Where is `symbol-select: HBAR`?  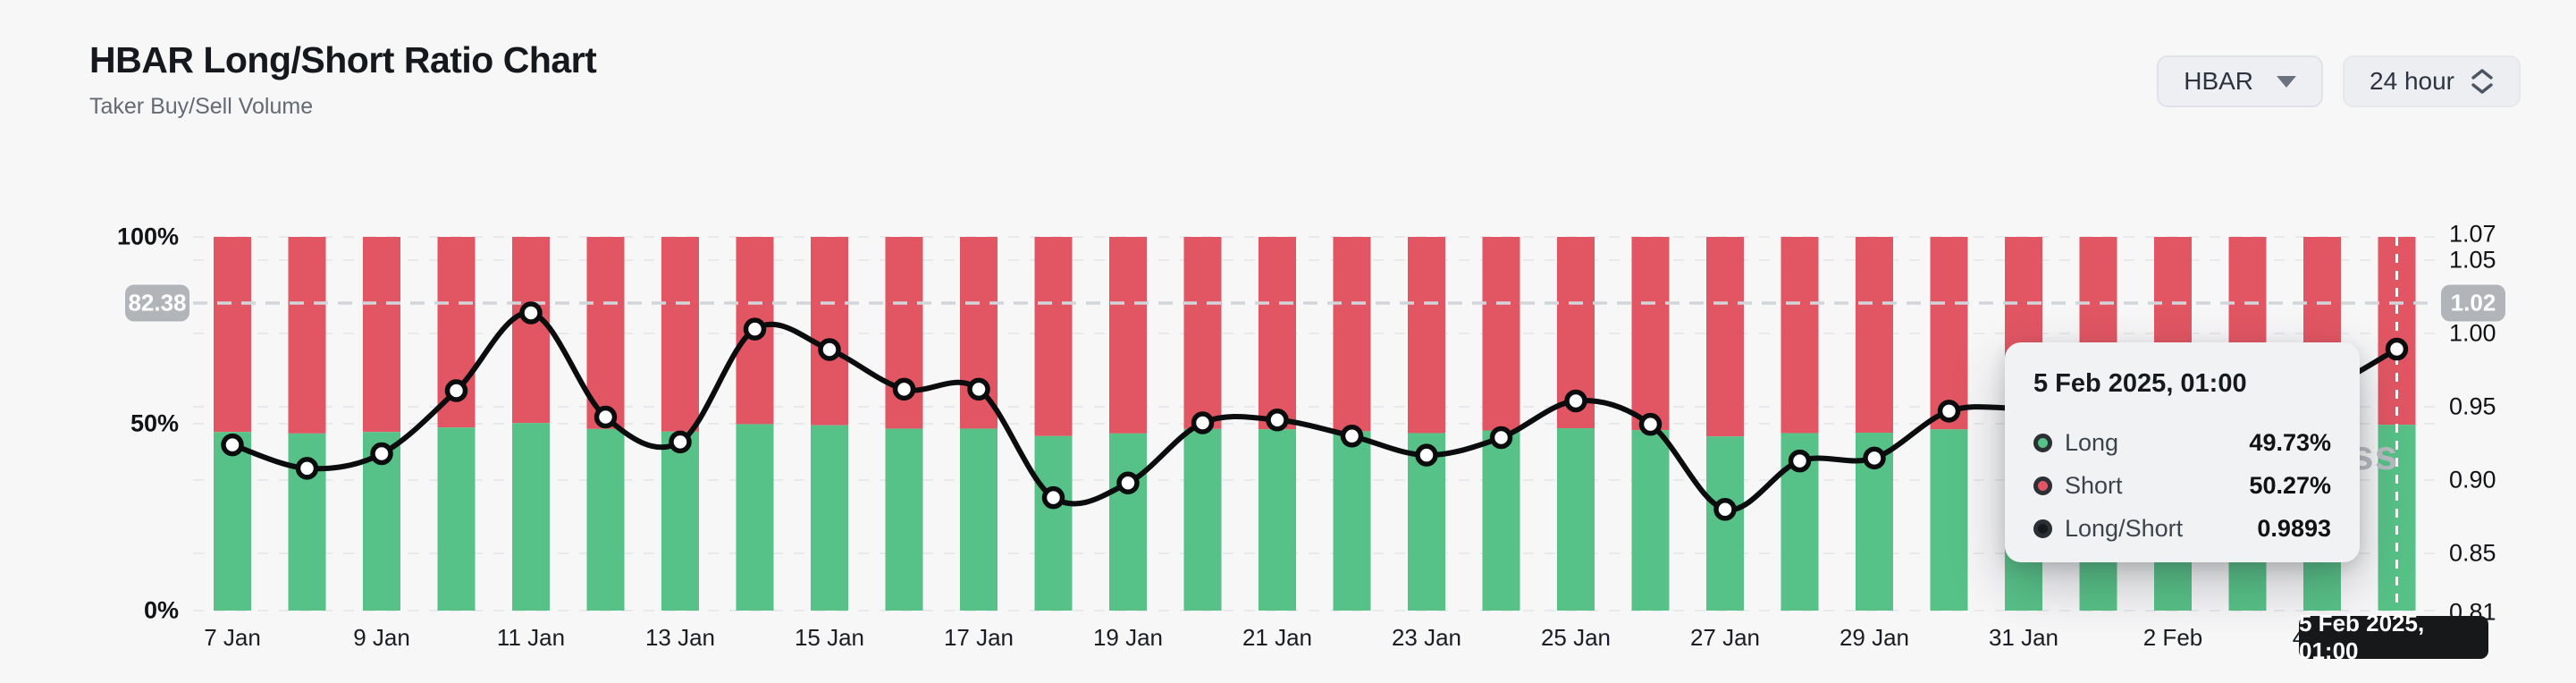 symbol-select: HBAR is located at coordinates (2241, 81).